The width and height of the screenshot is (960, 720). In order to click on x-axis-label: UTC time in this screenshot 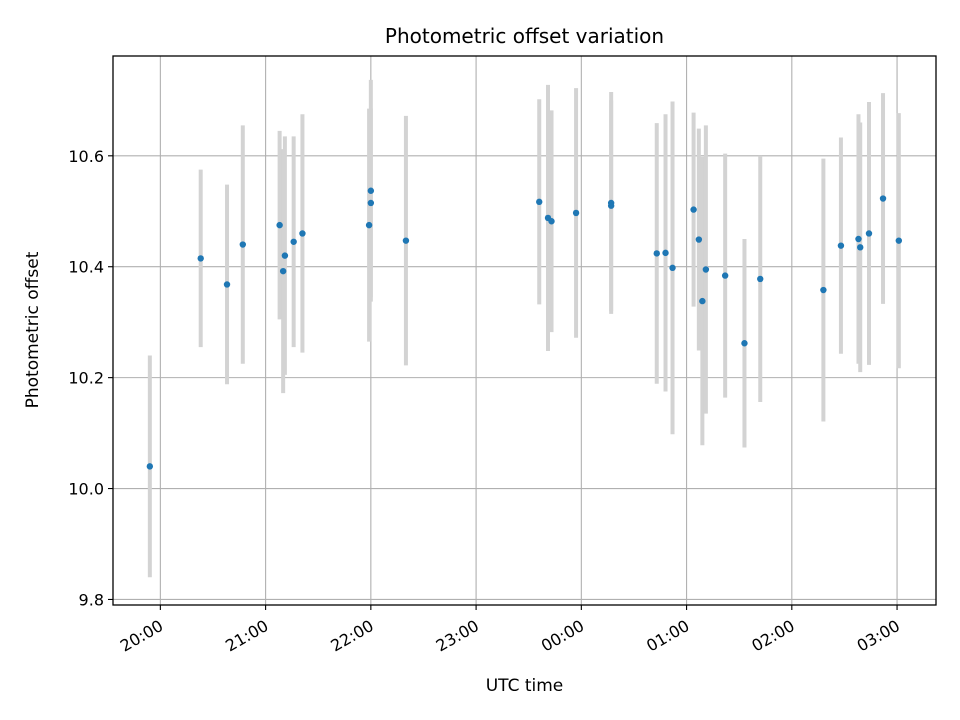, I will do `click(525, 686)`.